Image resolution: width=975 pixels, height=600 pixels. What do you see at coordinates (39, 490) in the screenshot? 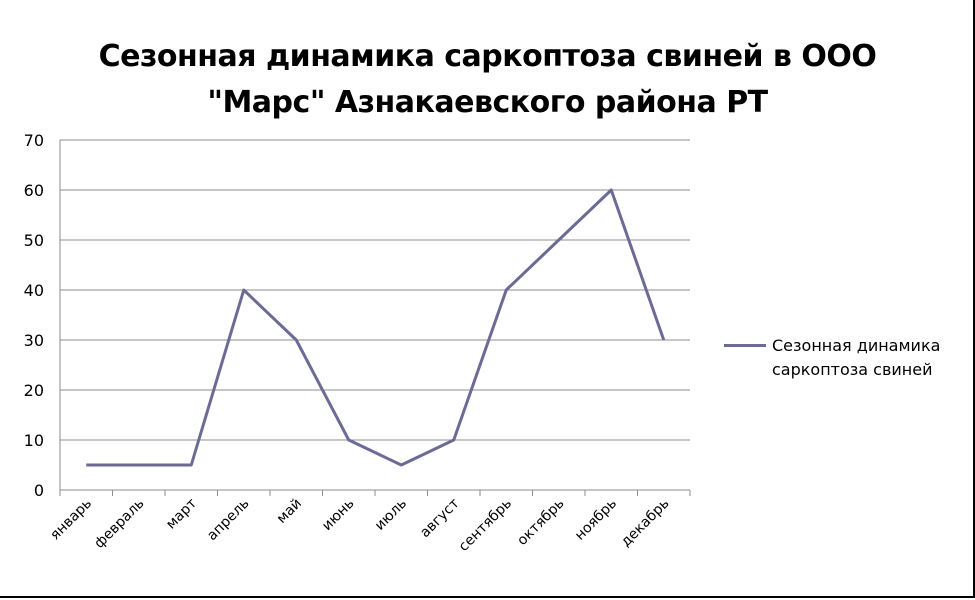
I see `y-tick-label: 0` at bounding box center [39, 490].